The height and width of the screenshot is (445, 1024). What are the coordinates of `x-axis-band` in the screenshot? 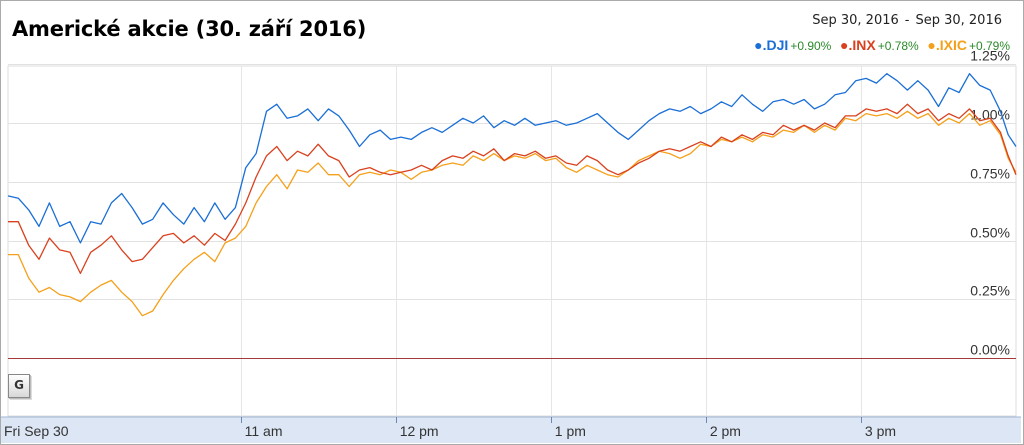 It's located at (511, 430).